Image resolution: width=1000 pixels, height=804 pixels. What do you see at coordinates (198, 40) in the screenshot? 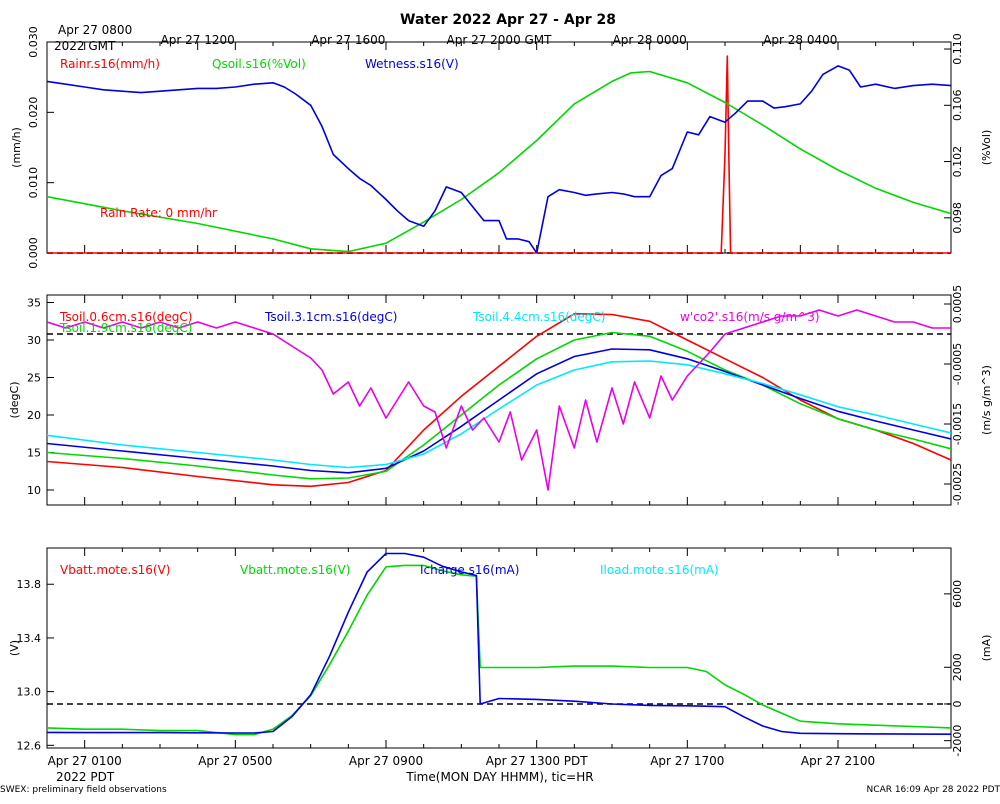
I see `top-time-label: Apr 27 1200` at bounding box center [198, 40].